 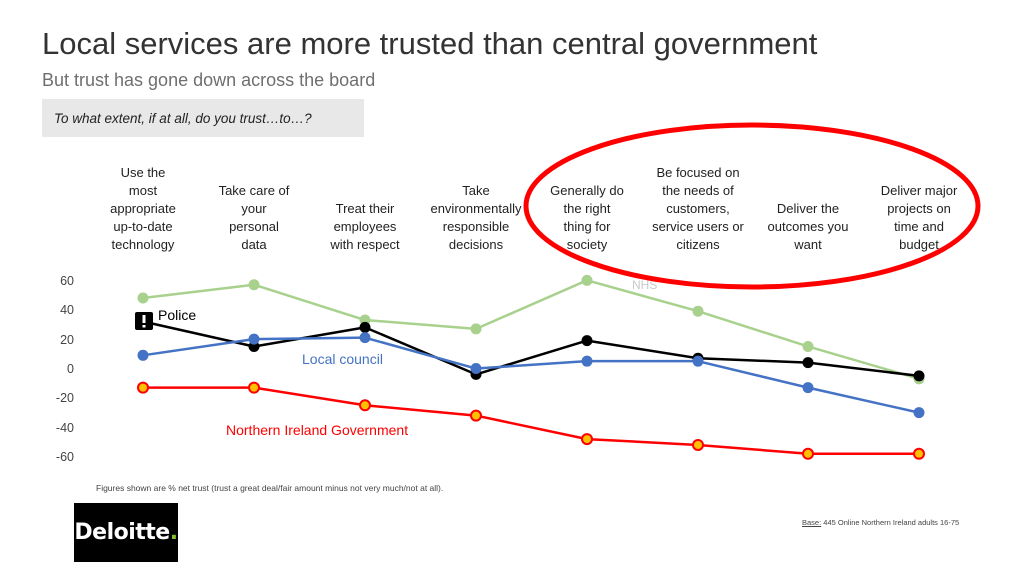 I want to click on category-label-line: appropriate, so click(x=143, y=208).